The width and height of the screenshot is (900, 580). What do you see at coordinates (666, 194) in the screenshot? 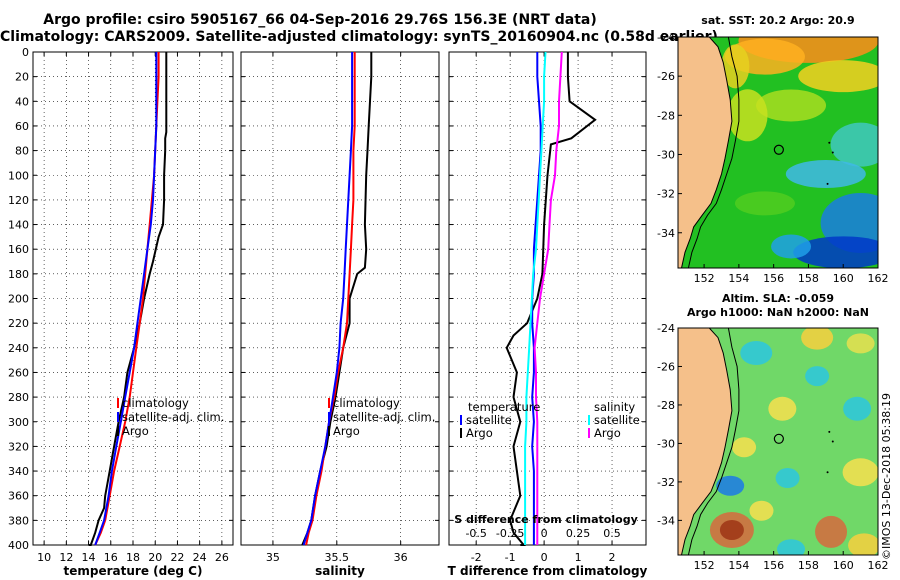
I see `map-y-tick-label: -32` at bounding box center [666, 194].